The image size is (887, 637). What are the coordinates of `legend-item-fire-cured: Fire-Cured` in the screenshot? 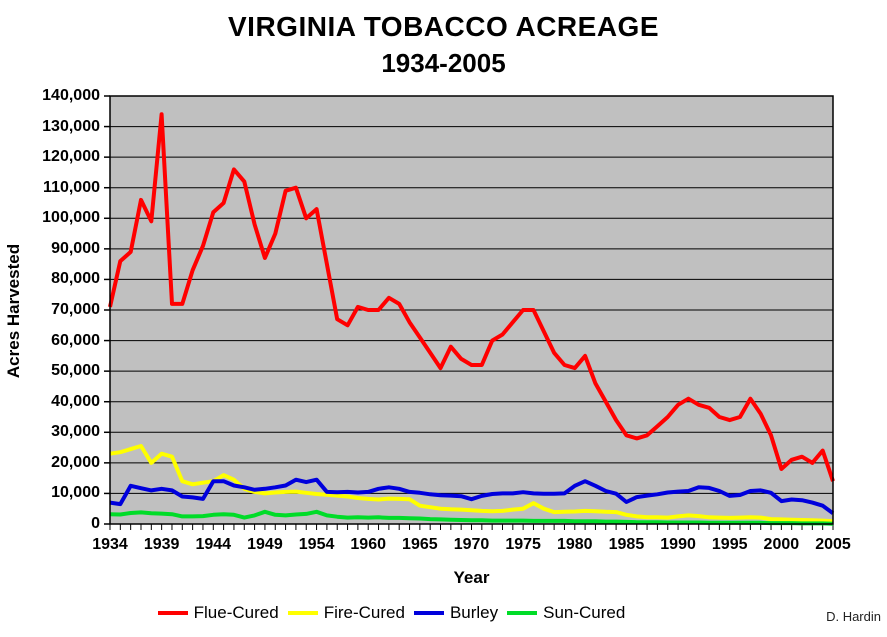 It's located at (346, 613).